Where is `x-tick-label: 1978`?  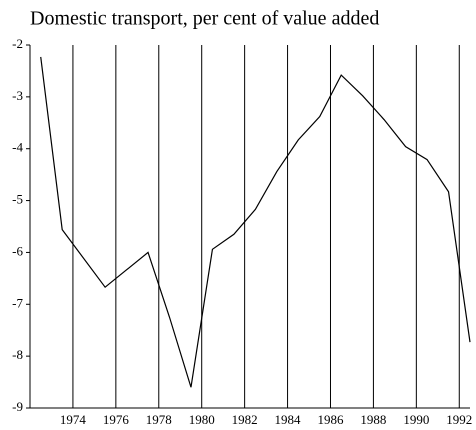 x-tick-label: 1978 is located at coordinates (159, 419).